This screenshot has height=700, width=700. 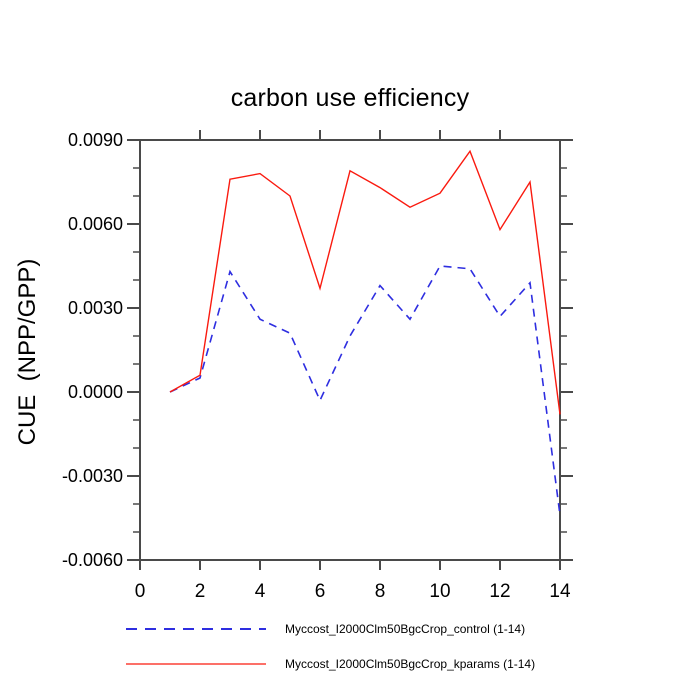 What do you see at coordinates (405, 629) in the screenshot?
I see `legend-label-control: Myccost_I2000Clm50BgcCrop_control (1-14)` at bounding box center [405, 629].